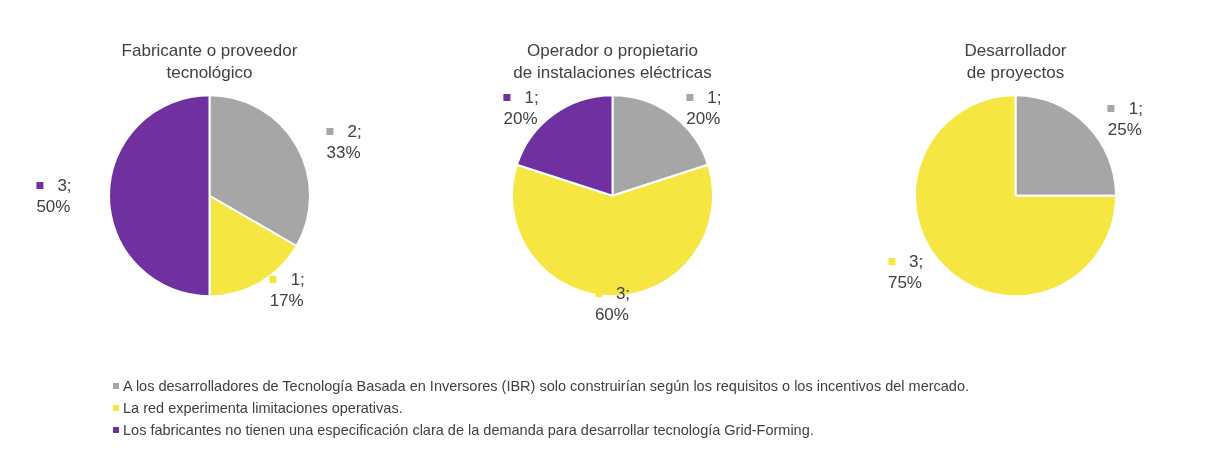 The width and height of the screenshot is (1226, 457). What do you see at coordinates (468, 430) in the screenshot?
I see `legend-label: Los fabricantes no tienen una especificación clara de la demanda para desarrollar tecnología Grid-Forming.` at bounding box center [468, 430].